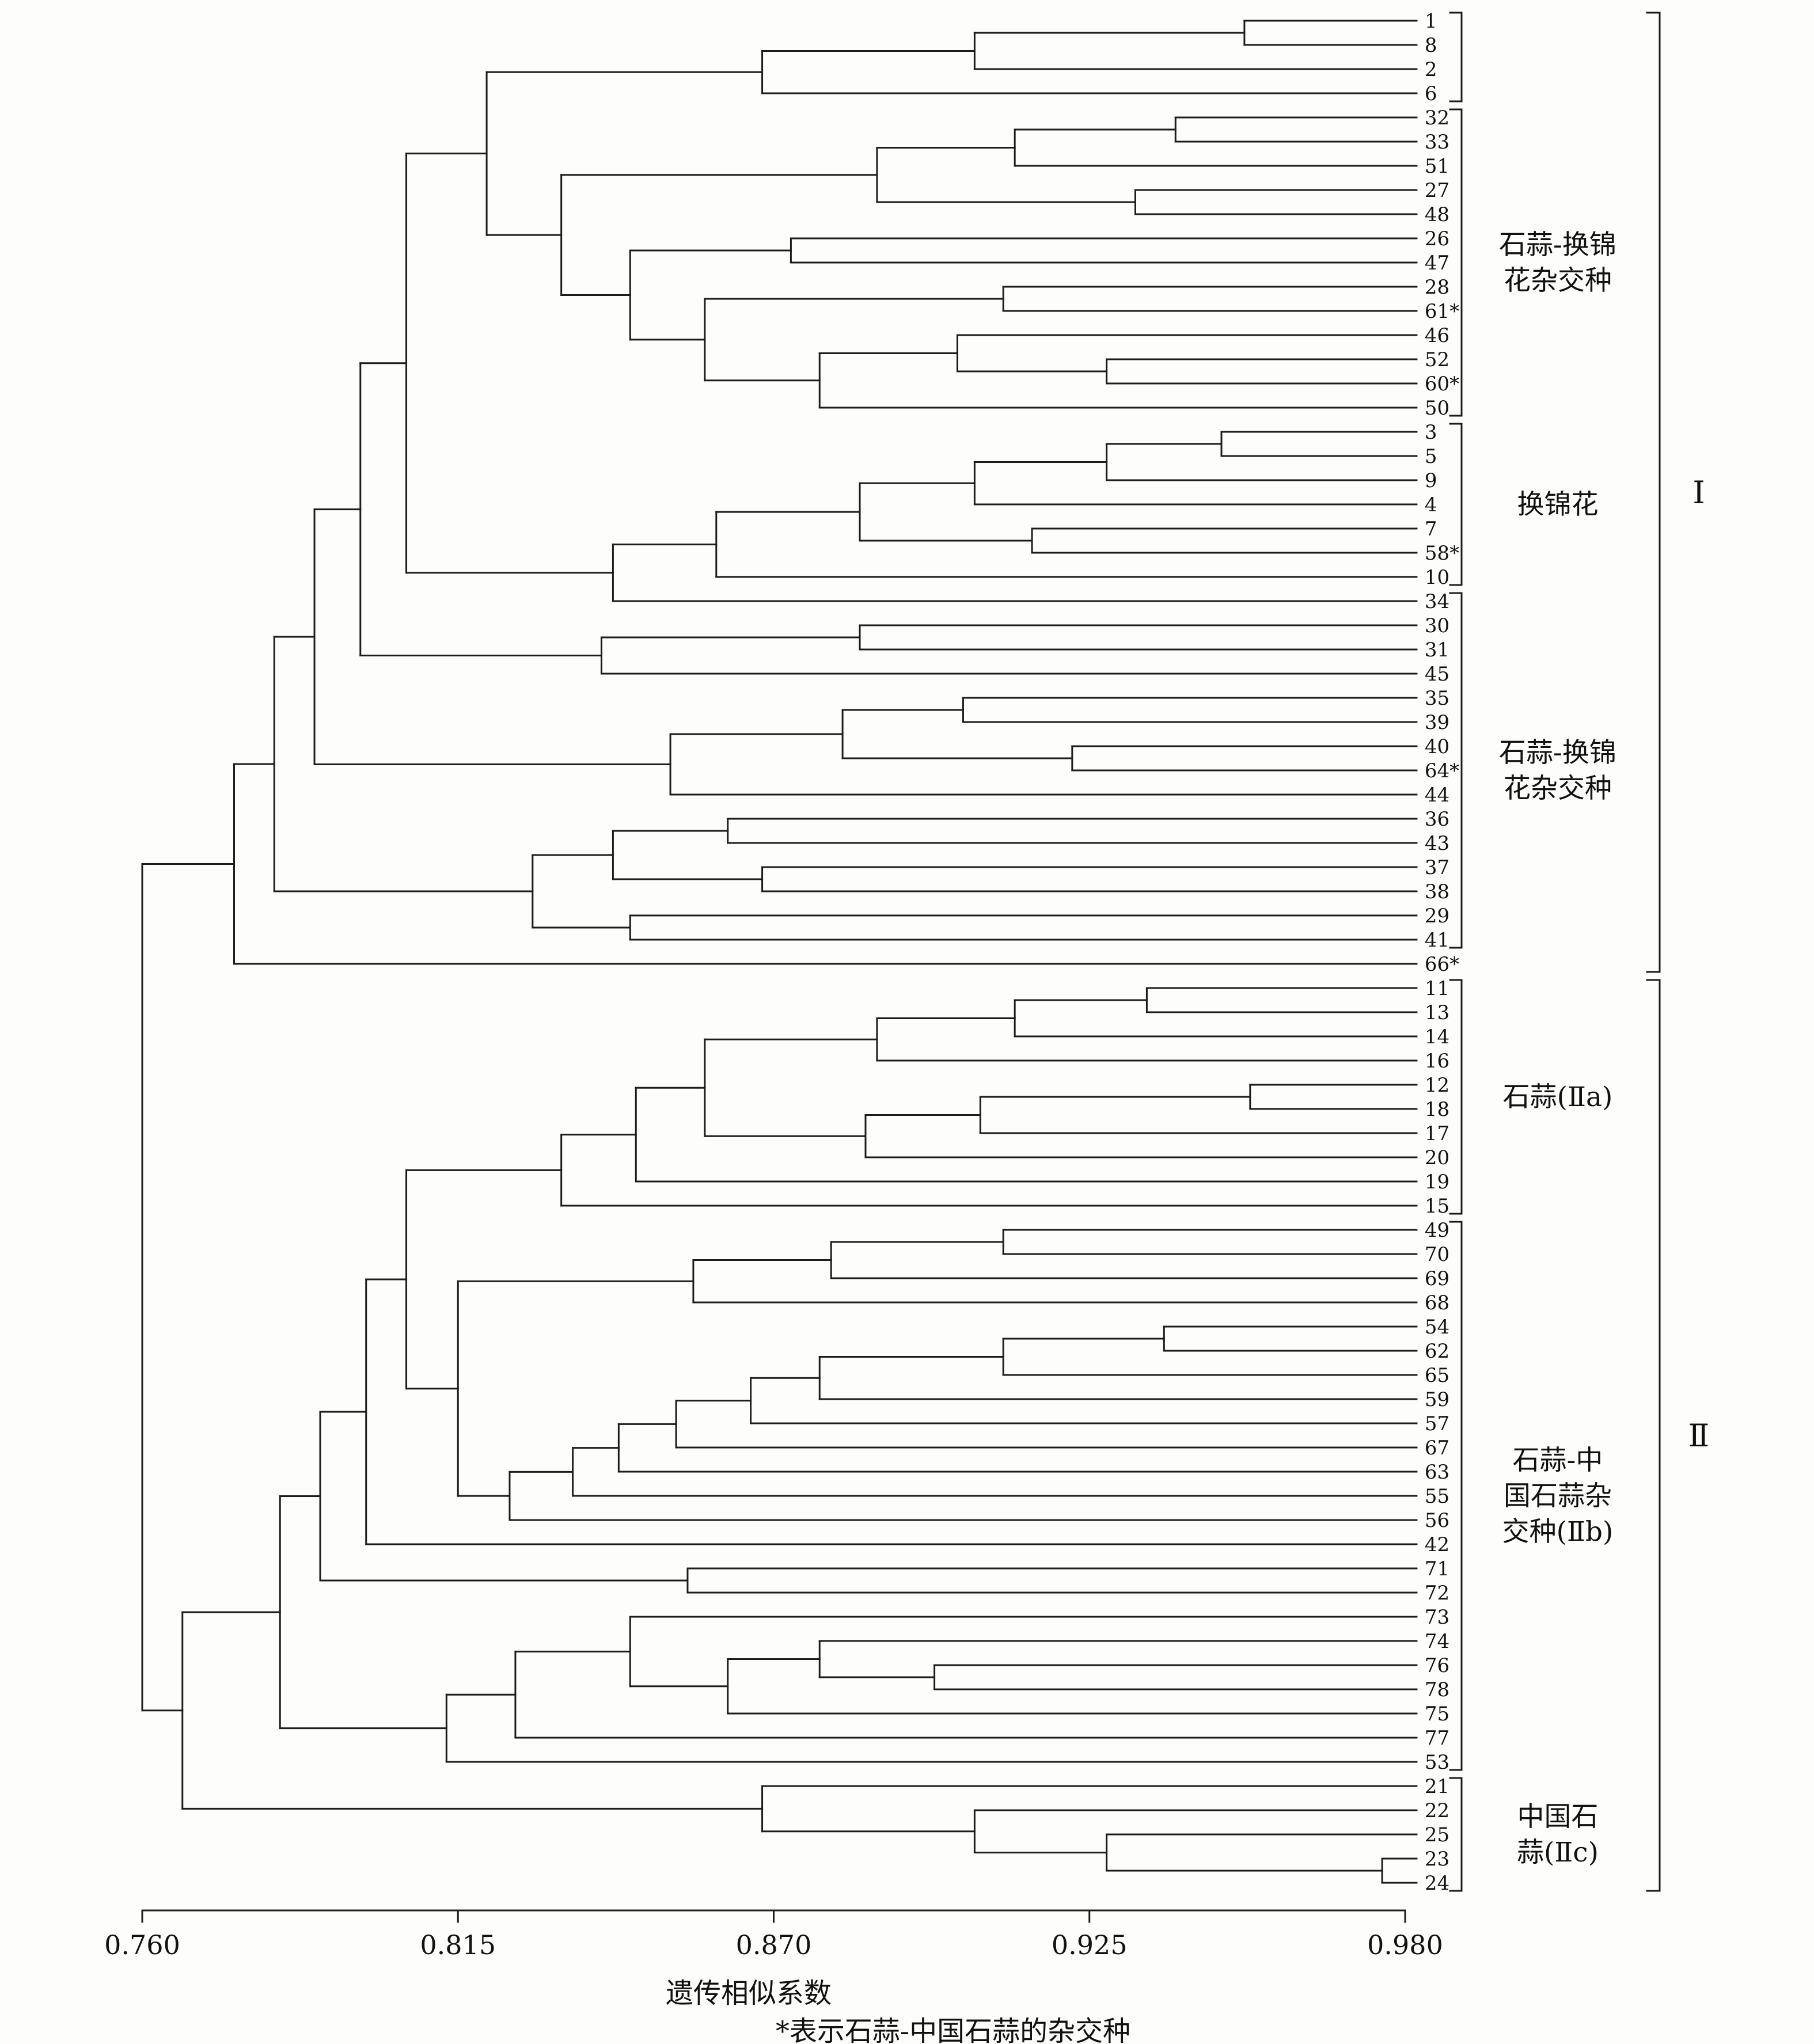 This screenshot has width=1814, height=2044. What do you see at coordinates (1437, 916) in the screenshot?
I see `leaf-label: 29` at bounding box center [1437, 916].